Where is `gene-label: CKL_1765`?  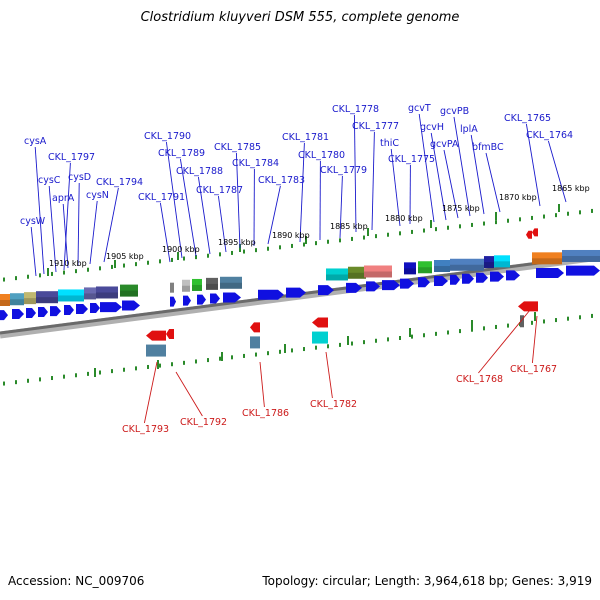 gene-label: CKL_1765 is located at coordinates (527, 118).